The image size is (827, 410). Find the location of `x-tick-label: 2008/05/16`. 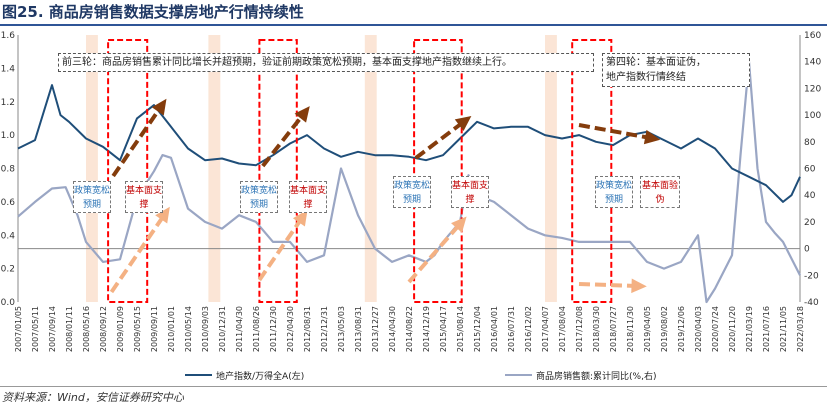

x-tick-label: 2008/05/16 is located at coordinates (86, 329).